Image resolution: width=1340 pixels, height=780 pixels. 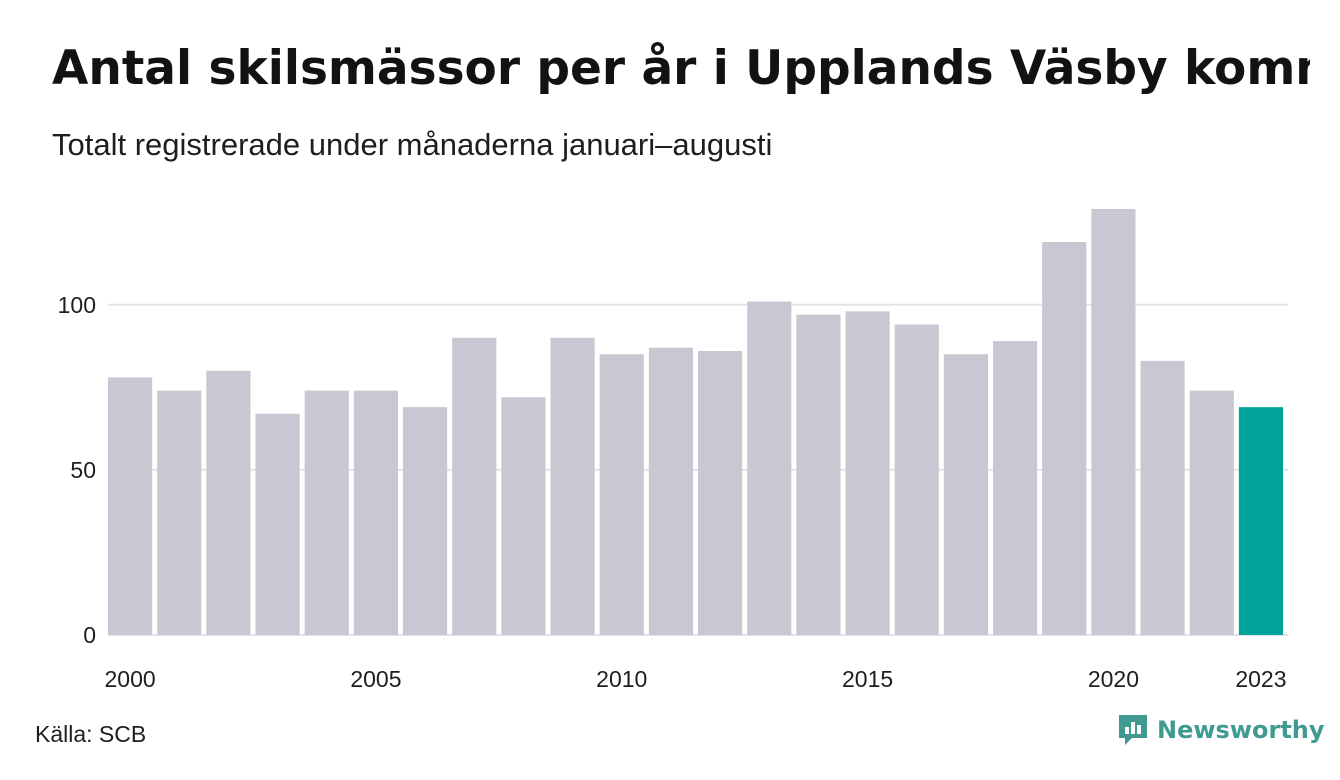 I want to click on bar-2023, so click(x=1260, y=521).